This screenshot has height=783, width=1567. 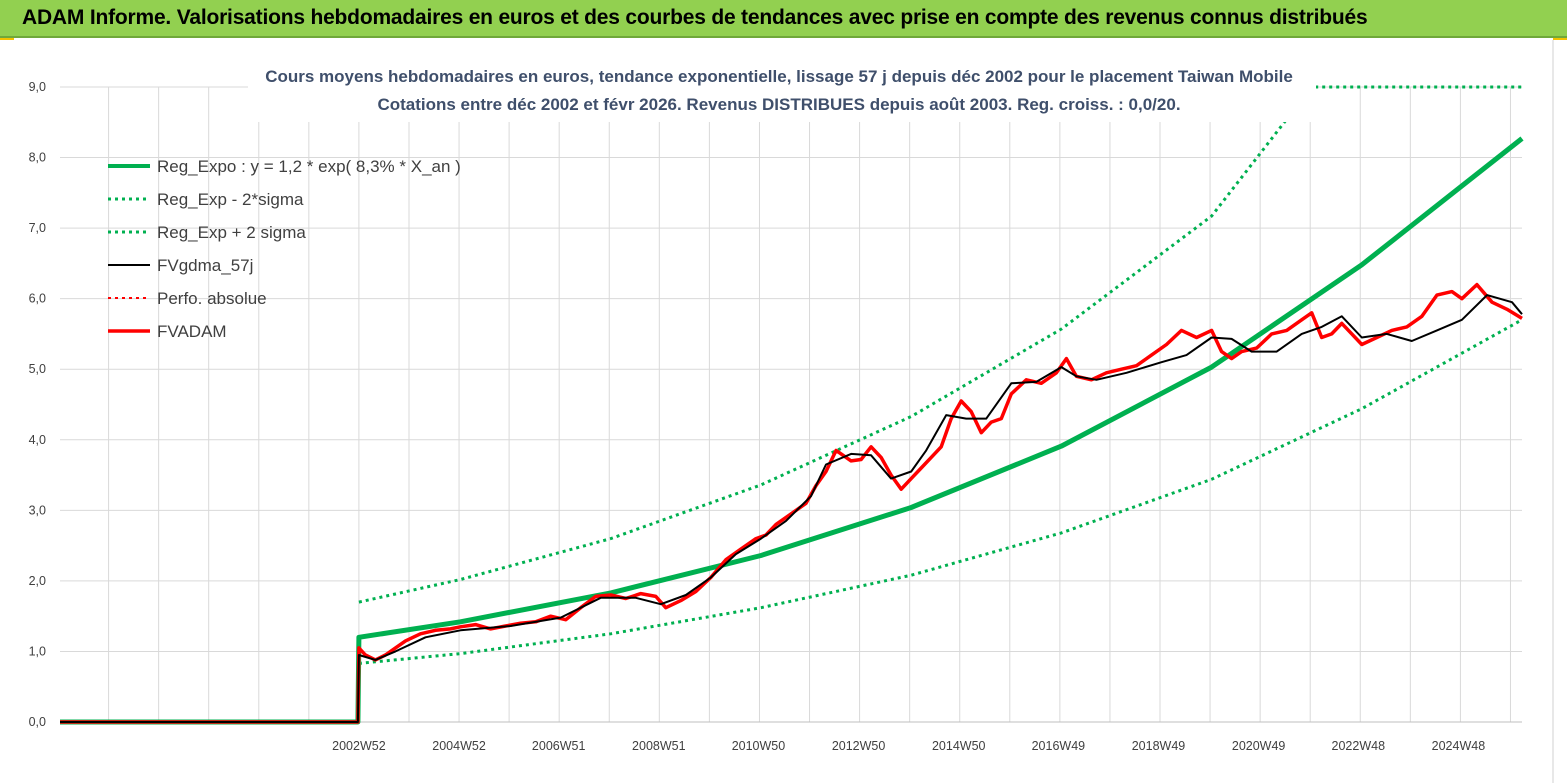 What do you see at coordinates (231, 232) in the screenshot?
I see `legend-label: Reg_Exp + 2 sigma` at bounding box center [231, 232].